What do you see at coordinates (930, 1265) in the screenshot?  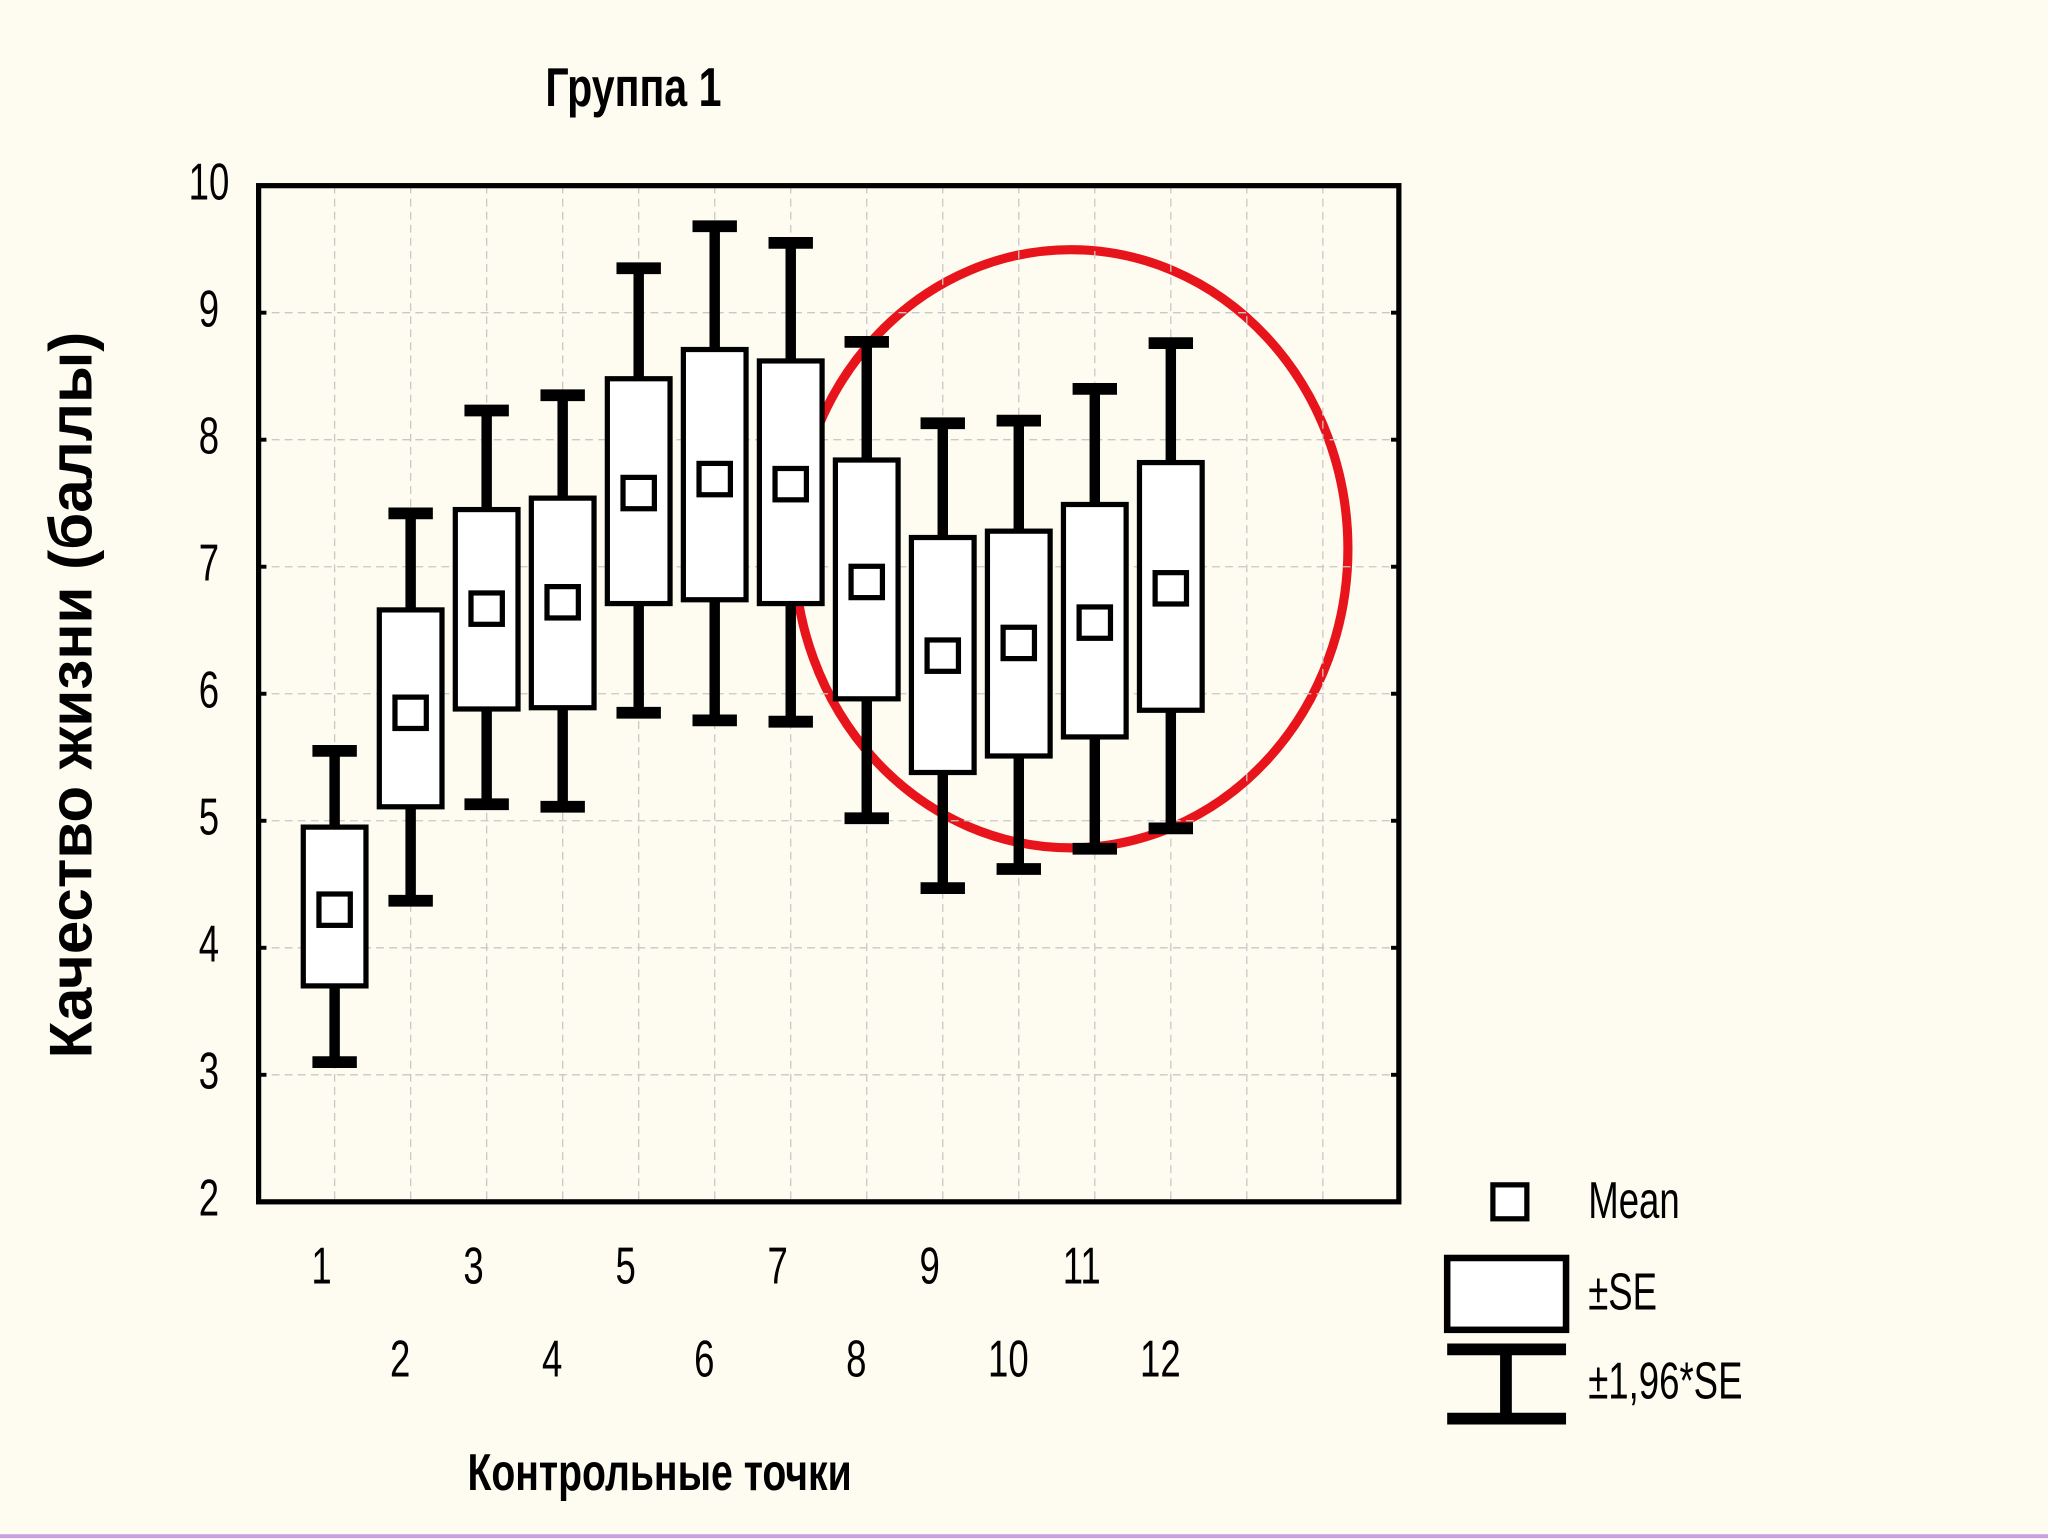 I see `x-tick-label: 9` at bounding box center [930, 1265].